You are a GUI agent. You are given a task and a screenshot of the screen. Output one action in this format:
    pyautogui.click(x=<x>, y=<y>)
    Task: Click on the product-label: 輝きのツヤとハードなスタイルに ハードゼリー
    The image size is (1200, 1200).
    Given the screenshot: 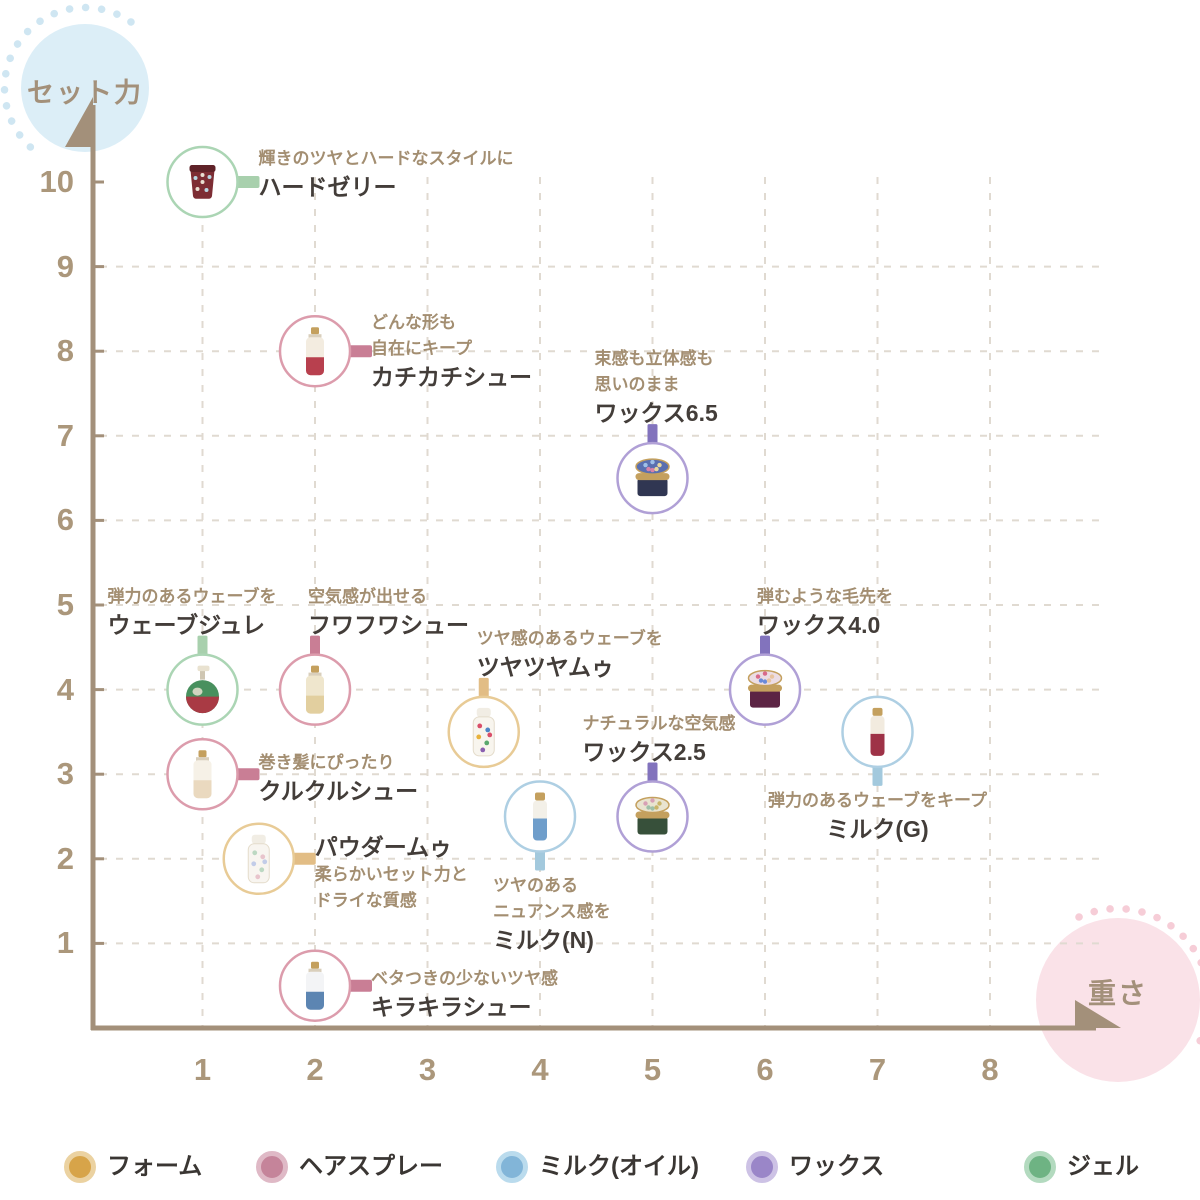 What is the action you would take?
    pyautogui.click(x=386, y=174)
    